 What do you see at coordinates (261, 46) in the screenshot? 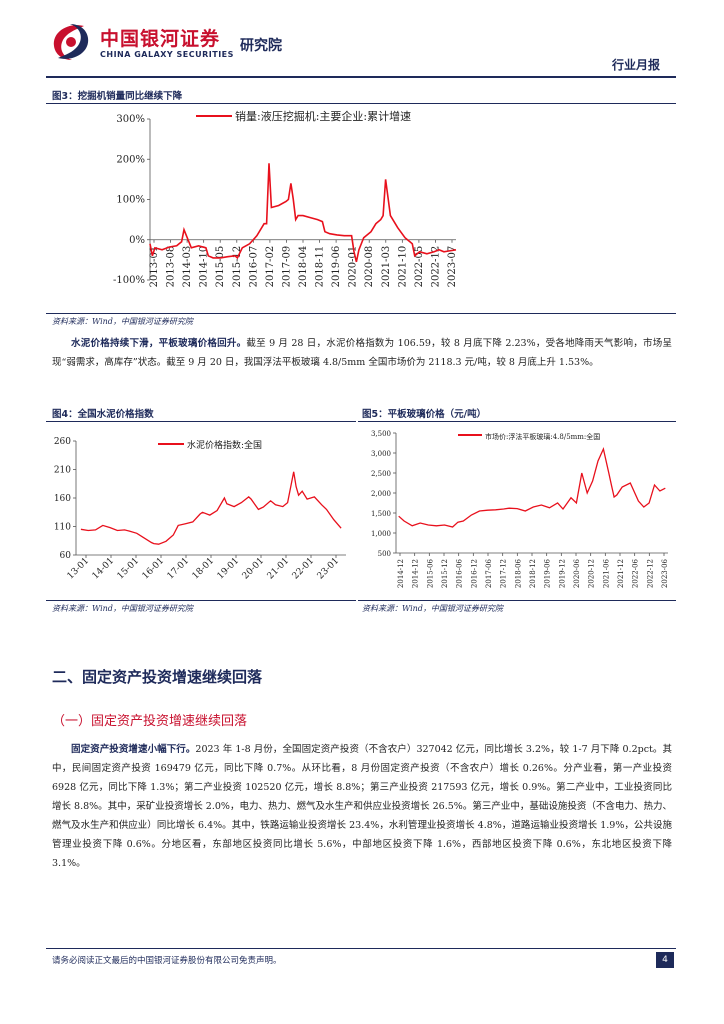
I see `institute-label: 研究院` at bounding box center [261, 46].